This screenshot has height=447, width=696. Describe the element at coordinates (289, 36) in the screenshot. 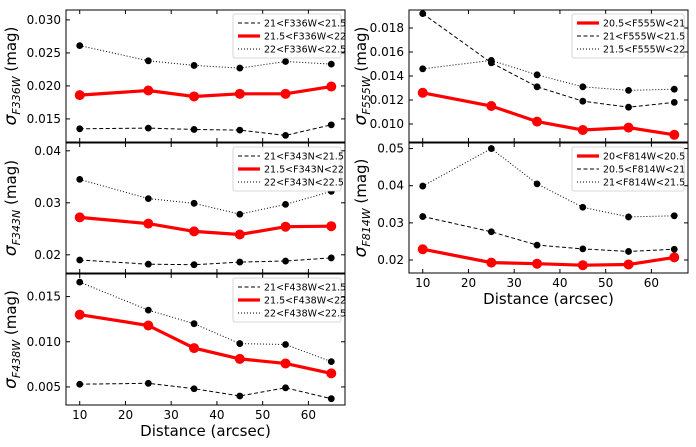

I see `legend: 21<F336W<21.5 21.5<F336W<22 22<F336W<22.5` at that location.